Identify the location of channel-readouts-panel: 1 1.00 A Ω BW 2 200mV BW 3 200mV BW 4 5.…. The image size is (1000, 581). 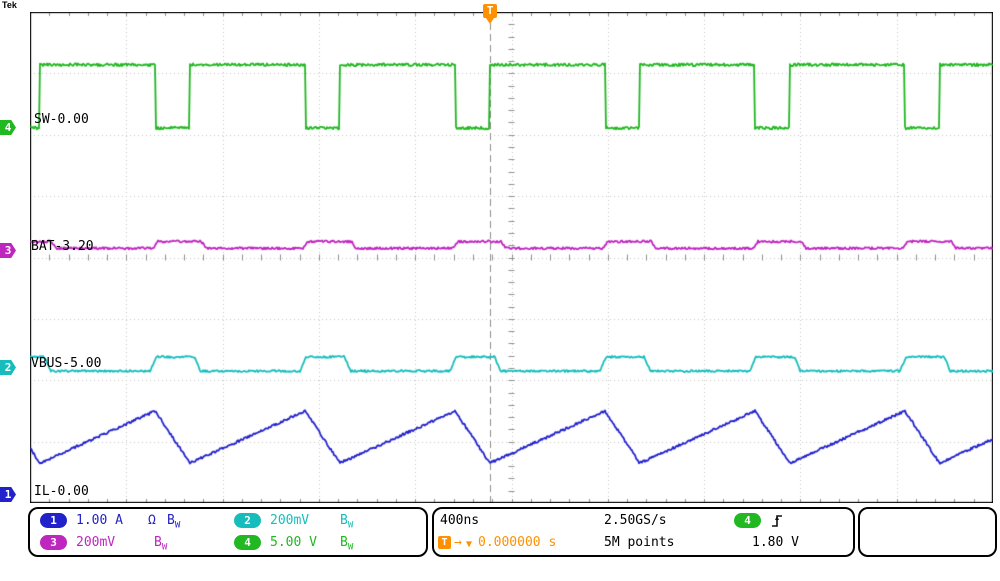
(228, 532).